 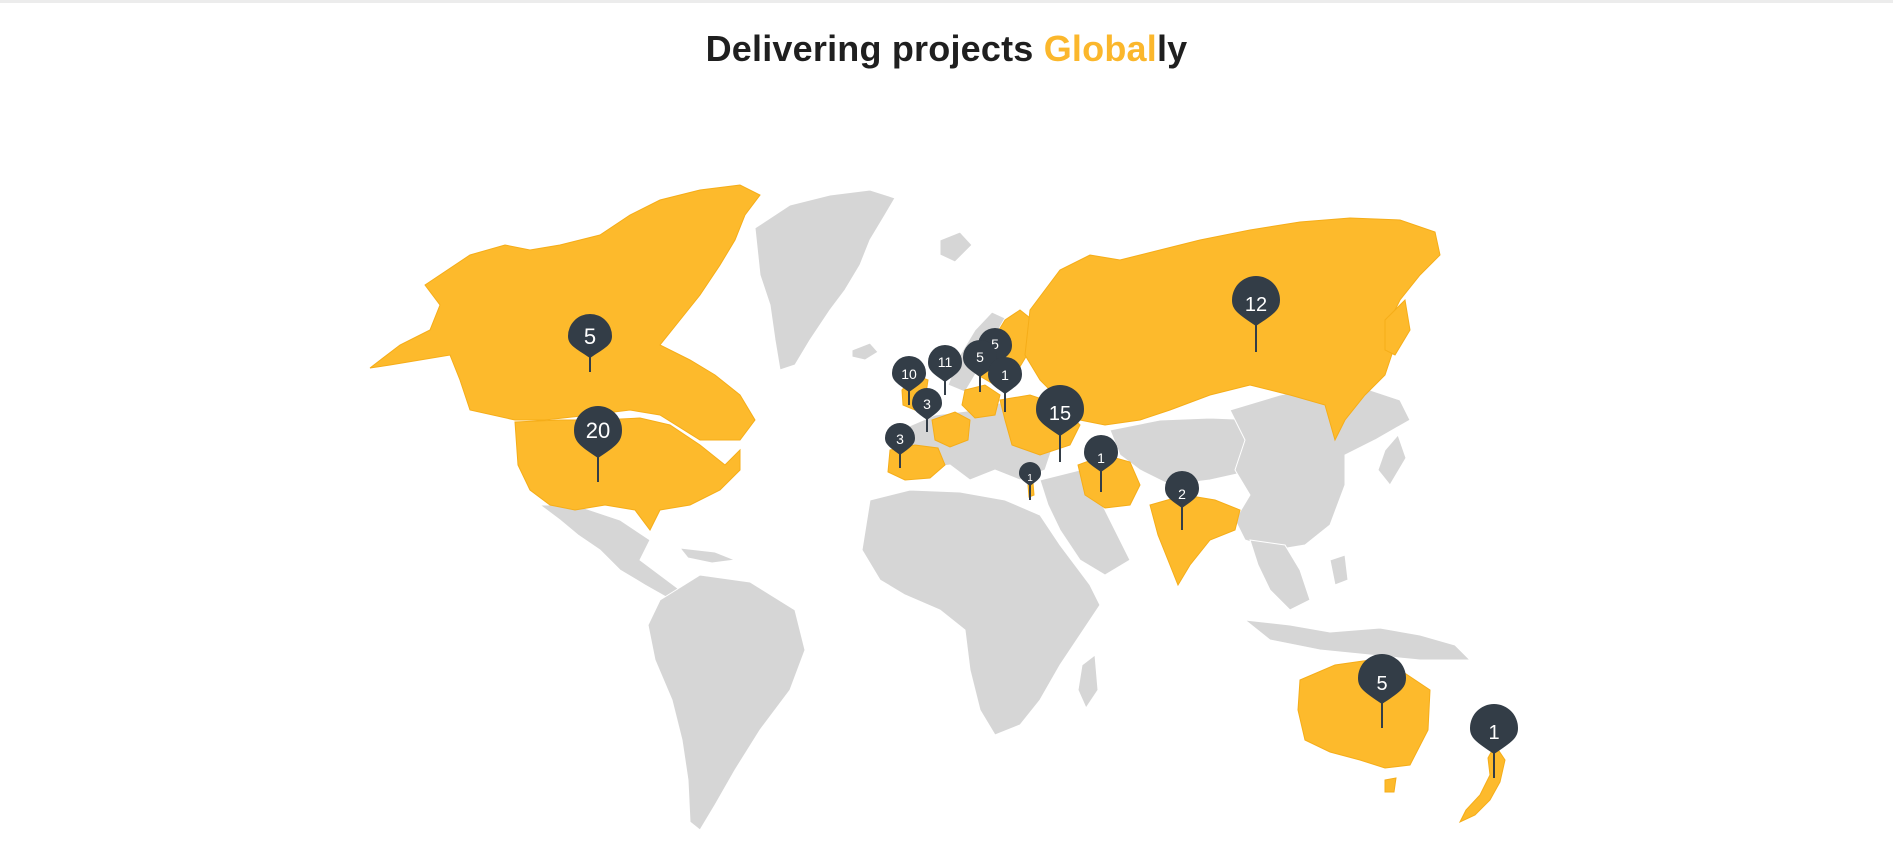 What do you see at coordinates (980, 366) in the screenshot?
I see `marker-sweden: 5` at bounding box center [980, 366].